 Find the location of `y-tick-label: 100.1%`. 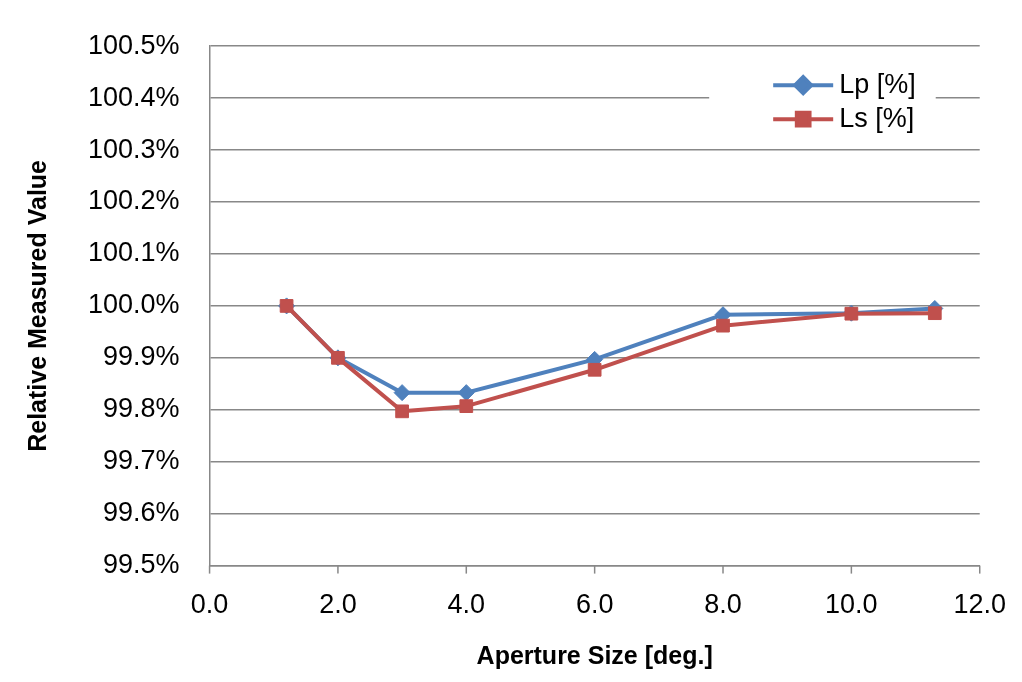

y-tick-label: 100.1% is located at coordinates (134, 252).